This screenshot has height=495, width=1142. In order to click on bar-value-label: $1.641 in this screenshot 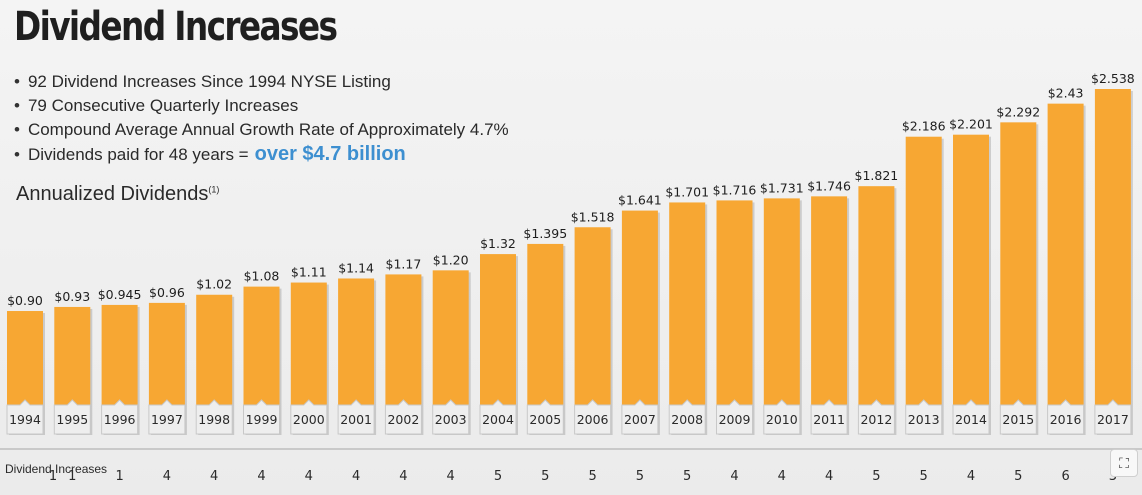, I will do `click(640, 200)`.